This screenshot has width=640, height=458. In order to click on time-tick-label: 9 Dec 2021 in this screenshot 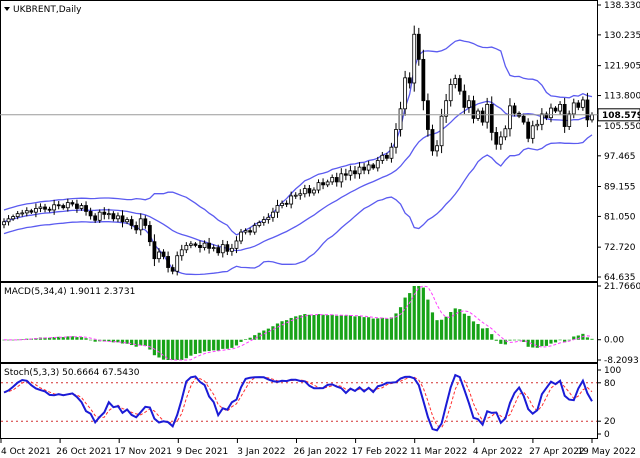, I will do `click(202, 452)`.